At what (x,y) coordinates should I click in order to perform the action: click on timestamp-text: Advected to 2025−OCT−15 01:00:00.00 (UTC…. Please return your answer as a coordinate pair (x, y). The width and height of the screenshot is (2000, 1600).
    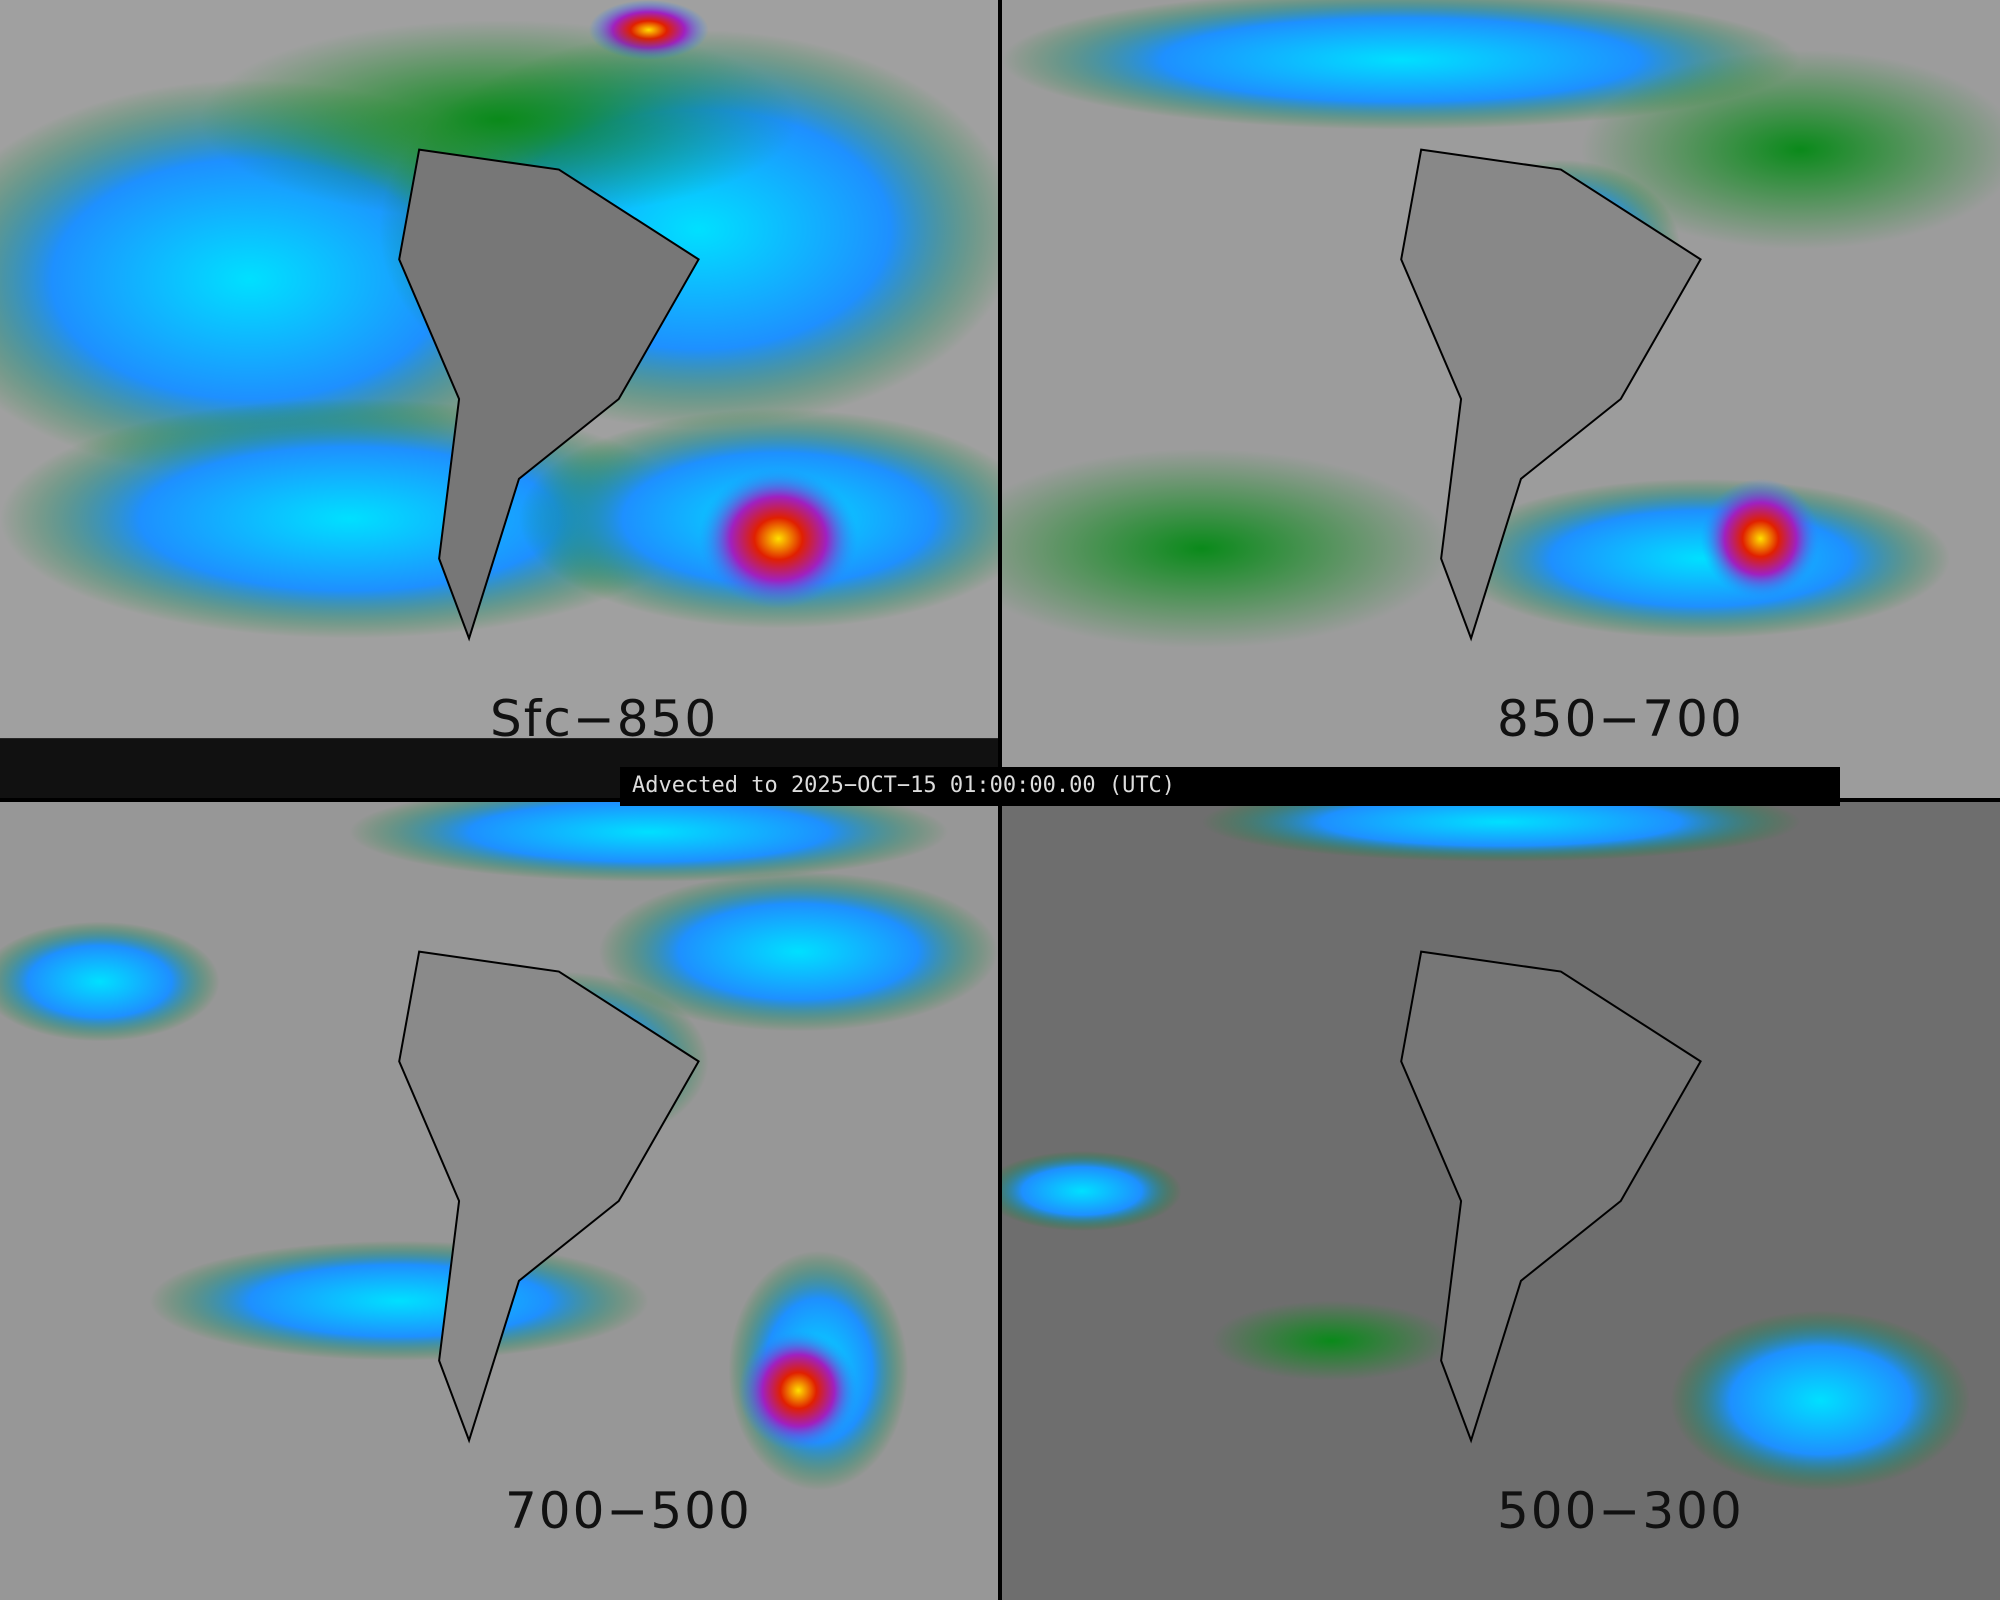
    Looking at the image, I should click on (904, 785).